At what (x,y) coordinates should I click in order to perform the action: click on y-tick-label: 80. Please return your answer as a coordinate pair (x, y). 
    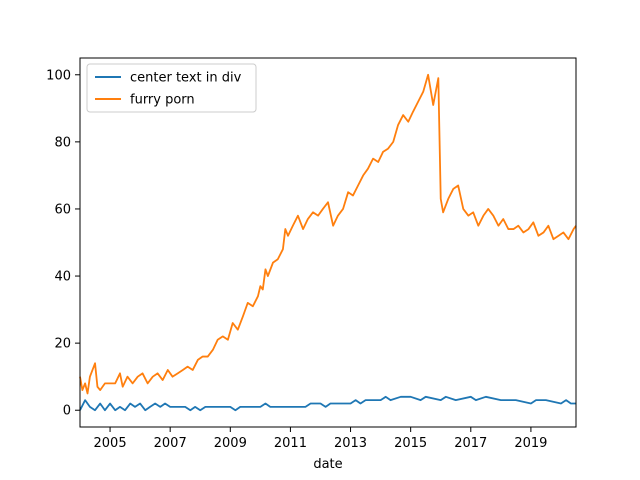
    Looking at the image, I should click on (62, 142).